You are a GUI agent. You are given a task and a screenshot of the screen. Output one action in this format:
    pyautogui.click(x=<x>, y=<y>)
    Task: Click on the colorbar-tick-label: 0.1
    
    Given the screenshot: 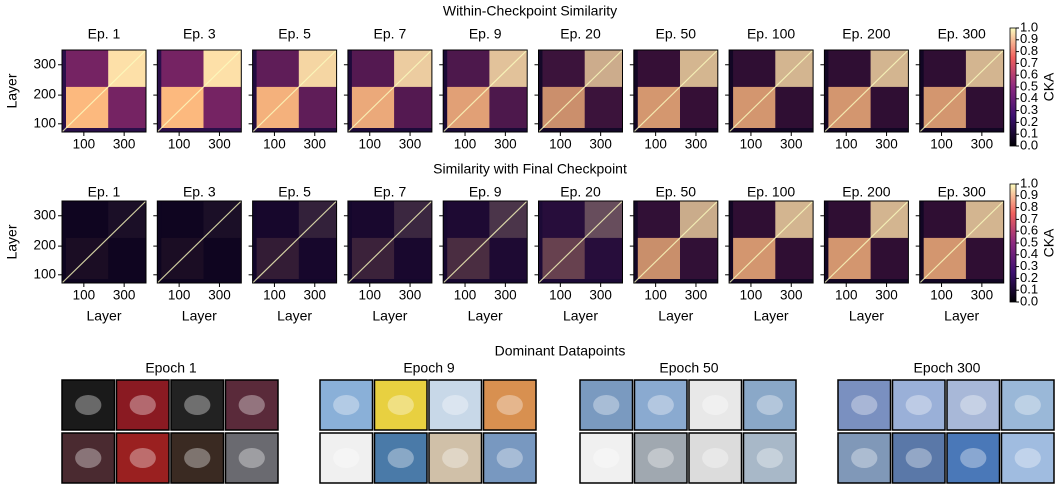 What is the action you would take?
    pyautogui.click(x=1029, y=289)
    